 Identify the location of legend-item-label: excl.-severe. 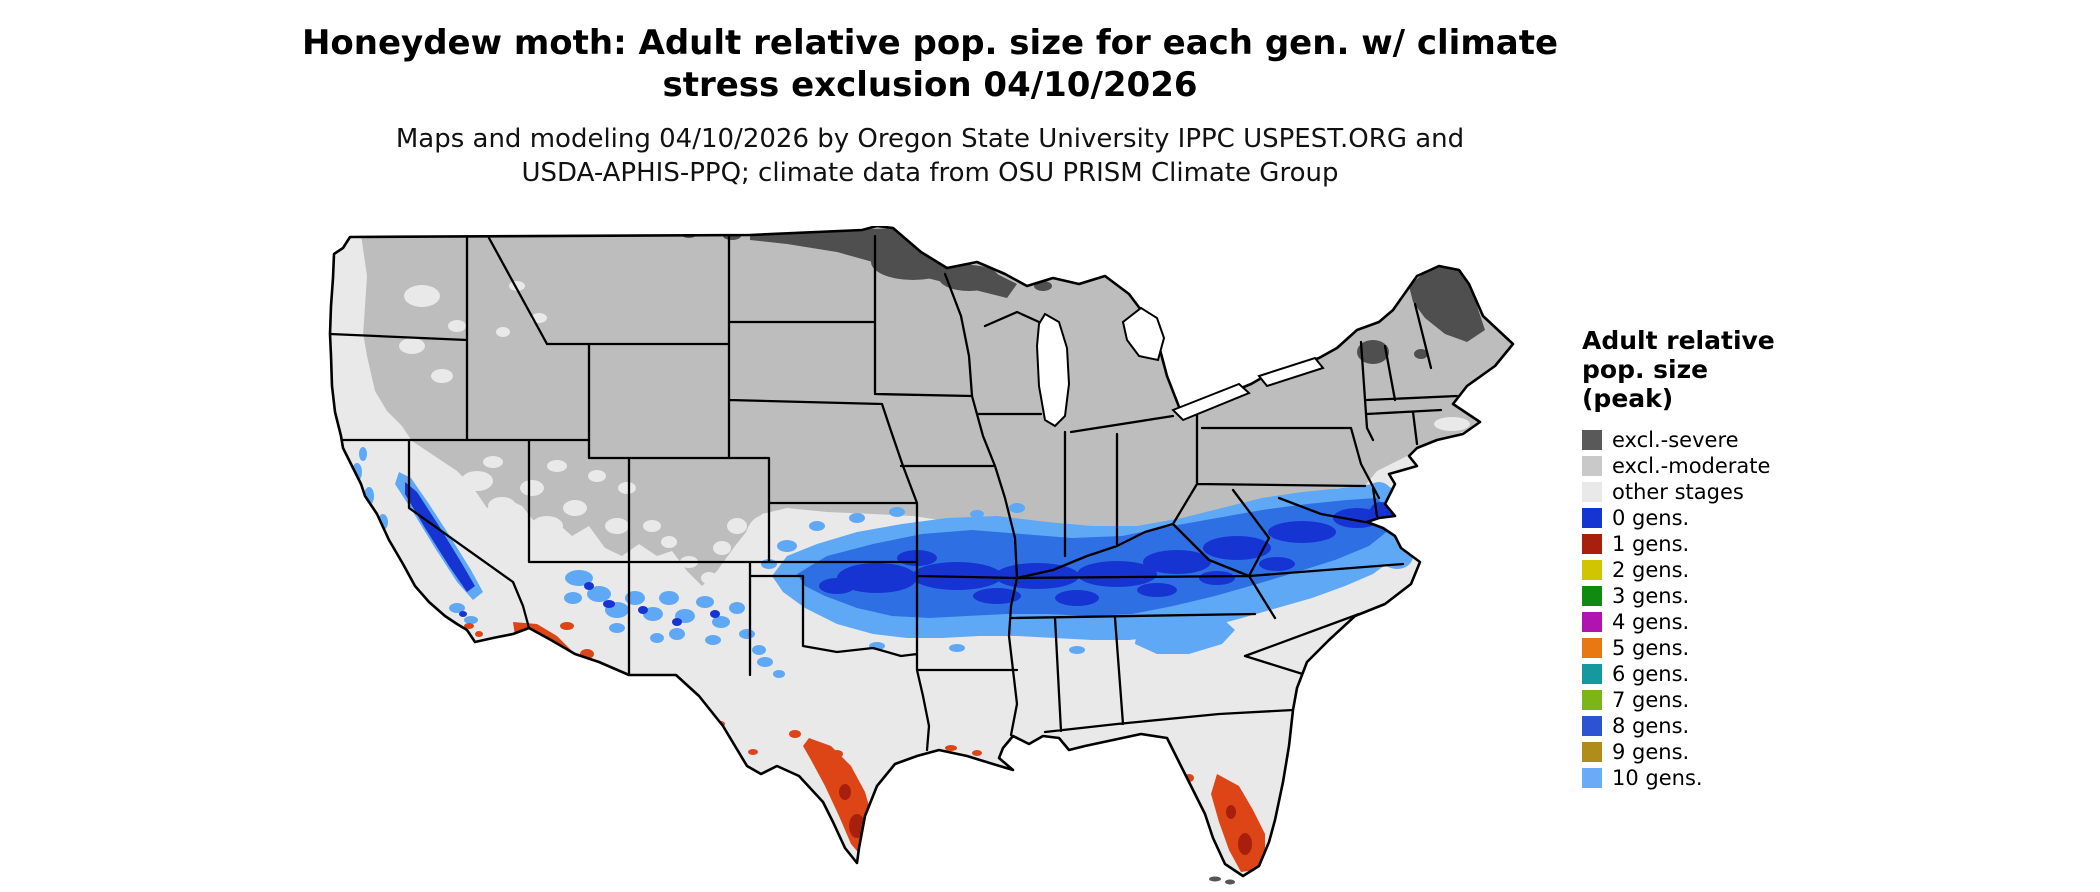
(1675, 440).